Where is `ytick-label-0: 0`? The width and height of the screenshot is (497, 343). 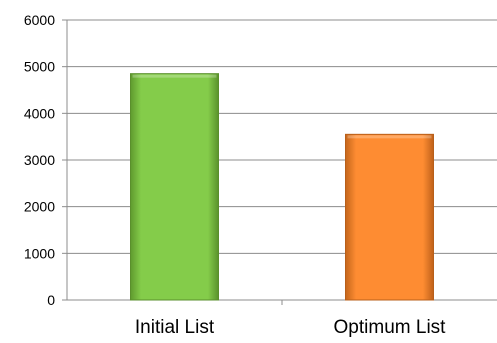
ytick-label-0: 0 is located at coordinates (51, 300).